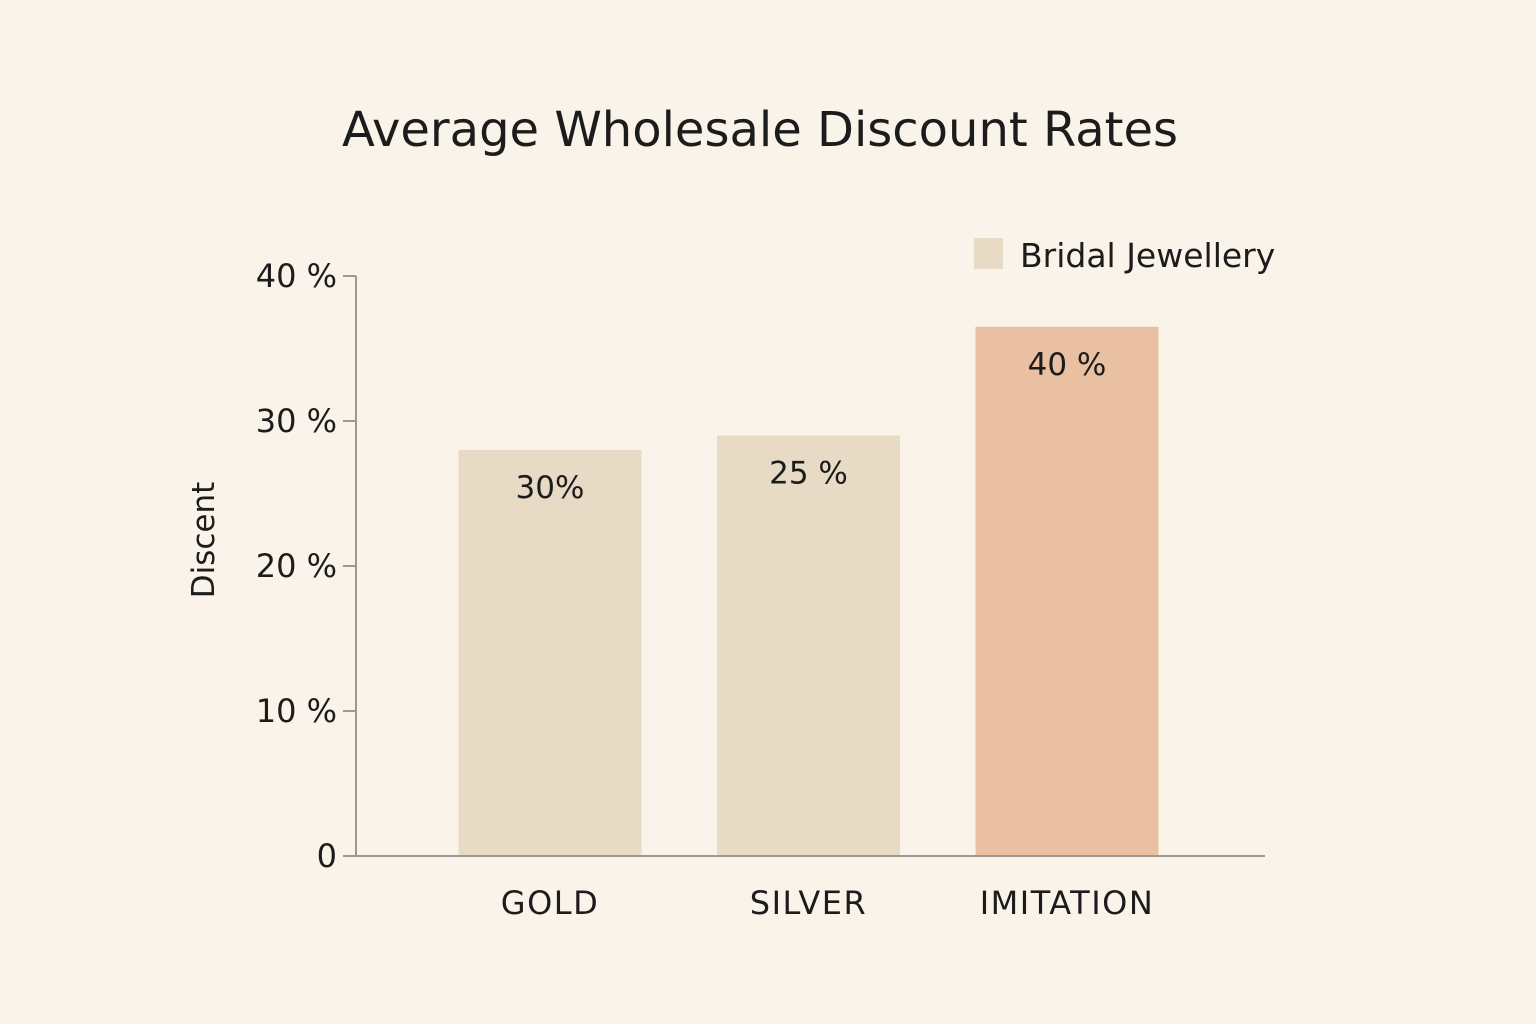 The image size is (1536, 1024). I want to click on x-tick-label-imitation: IMITATION, so click(1067, 903).